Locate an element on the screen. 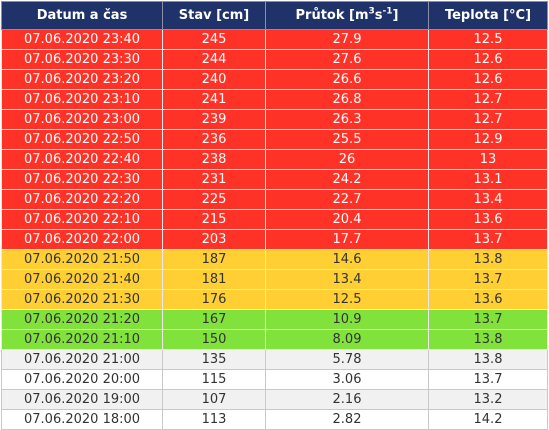 This screenshot has height=430, width=549. cell-discharge: 3.06 is located at coordinates (347, 379).